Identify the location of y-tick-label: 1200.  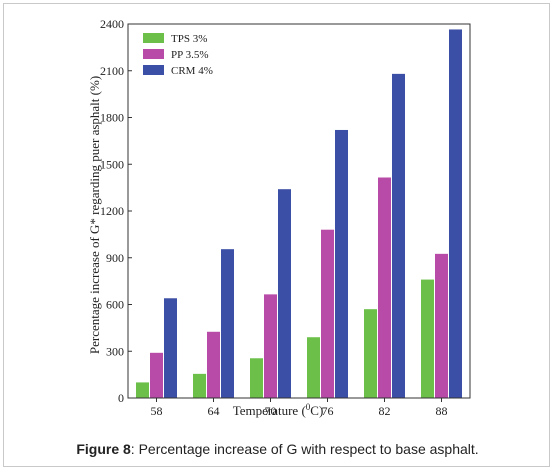
(112, 211).